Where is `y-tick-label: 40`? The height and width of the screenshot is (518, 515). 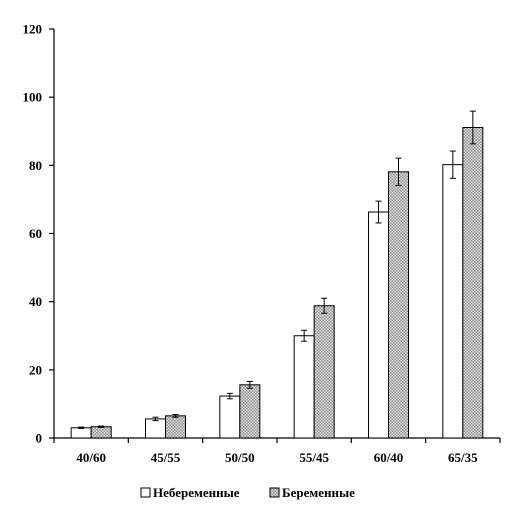 y-tick-label: 40 is located at coordinates (35, 301).